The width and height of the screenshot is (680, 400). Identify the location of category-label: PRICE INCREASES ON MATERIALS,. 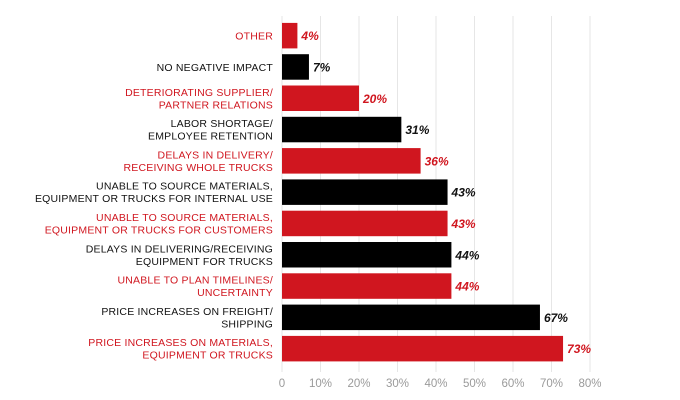
(180, 343).